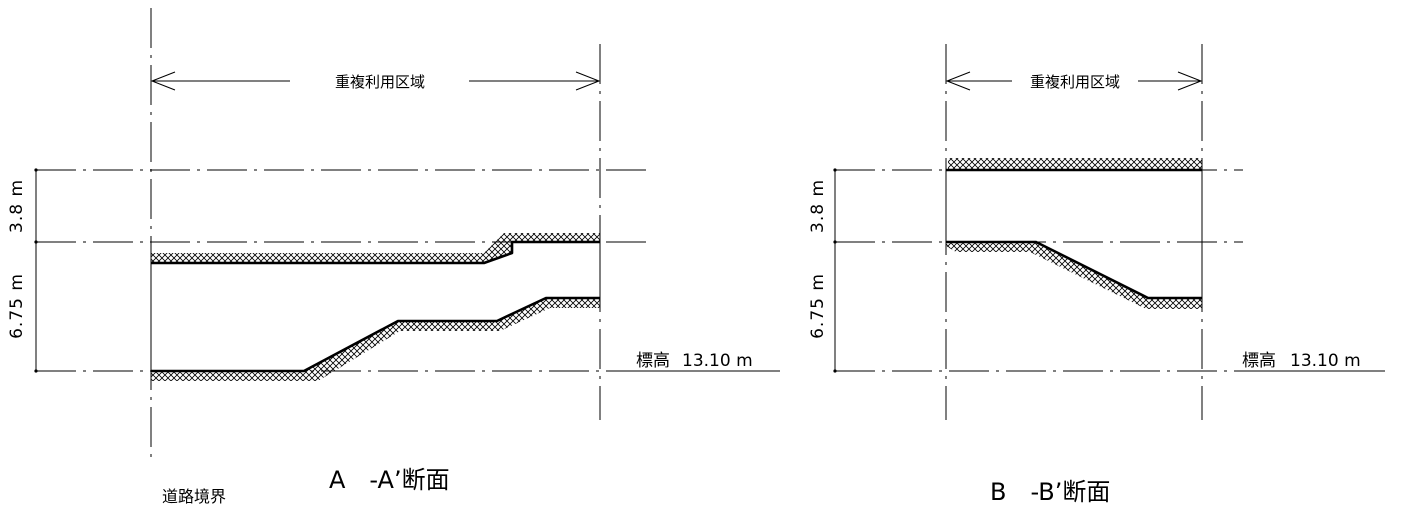 The width and height of the screenshot is (1401, 512). What do you see at coordinates (375, 334) in the screenshot?
I see `section-a-lower-profile` at bounding box center [375, 334].